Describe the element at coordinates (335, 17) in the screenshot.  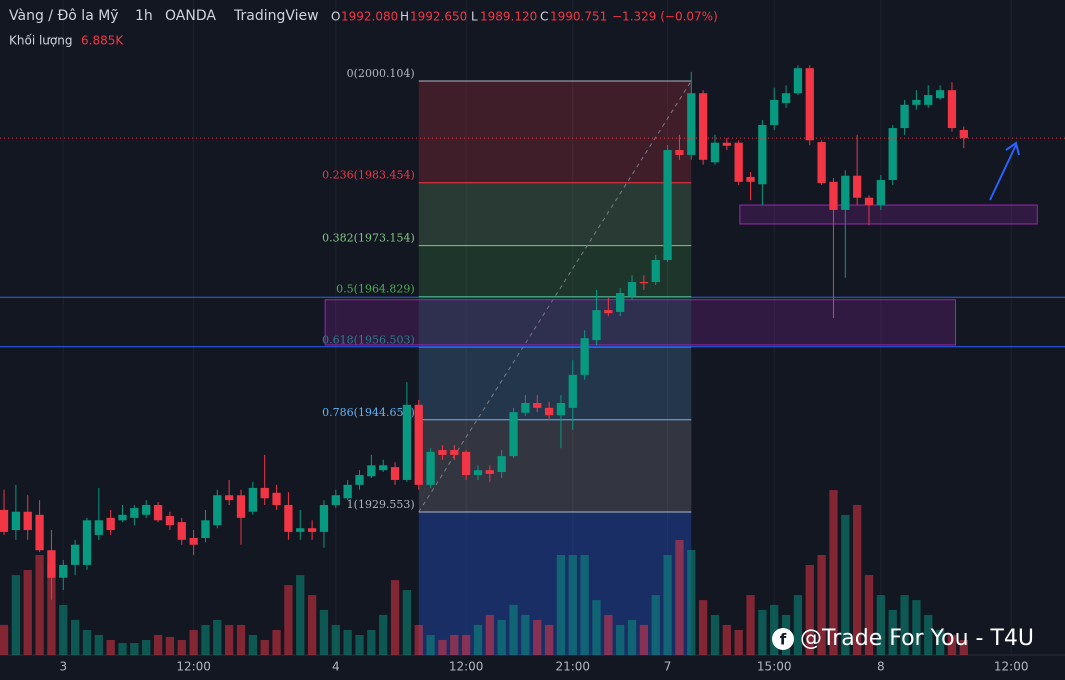
I see `o-label: O` at that location.